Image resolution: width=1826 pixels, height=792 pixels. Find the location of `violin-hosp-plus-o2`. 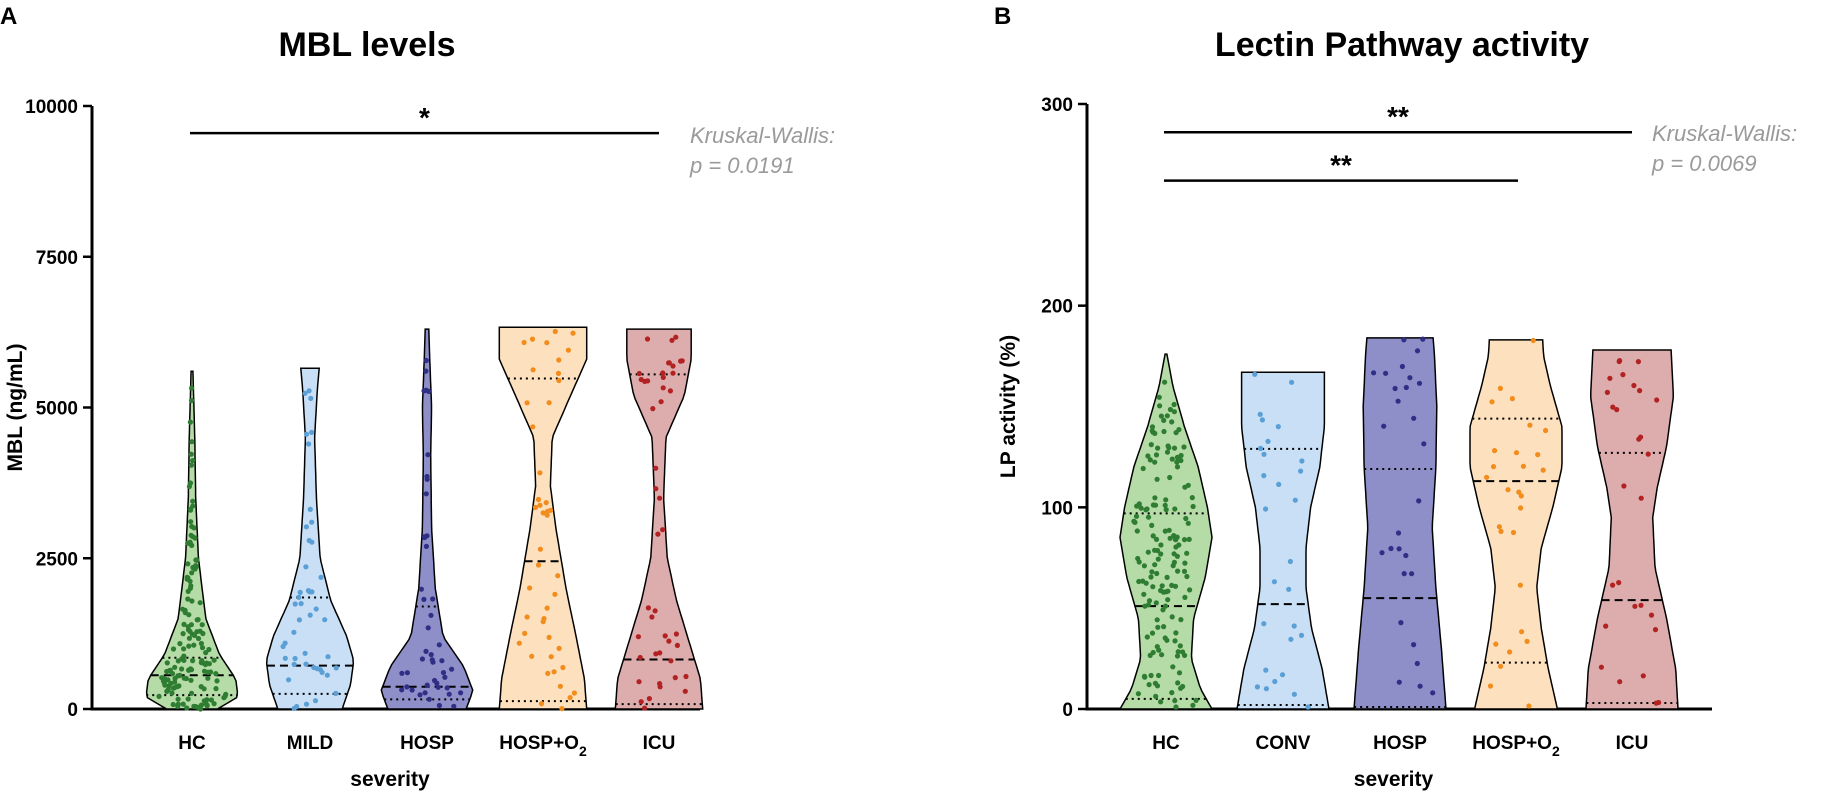

violin-hosp-plus-o2 is located at coordinates (1516, 523).